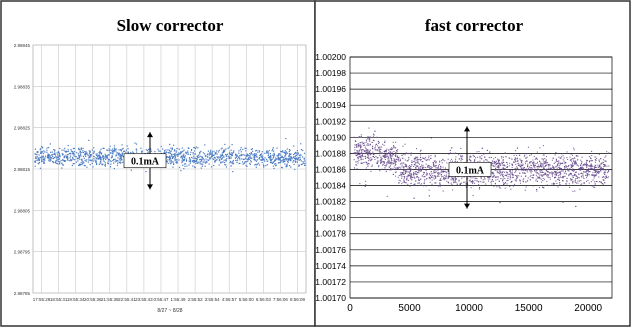 Image resolution: width=631 pixels, height=327 pixels. I want to click on fast-x-tick: 10000, so click(469, 308).